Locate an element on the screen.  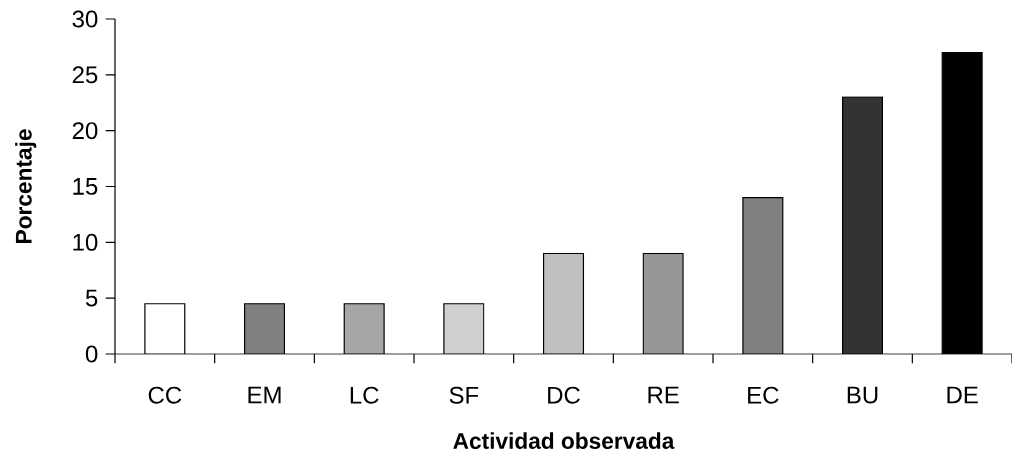
y-tick-label: 15 is located at coordinates (85, 186).